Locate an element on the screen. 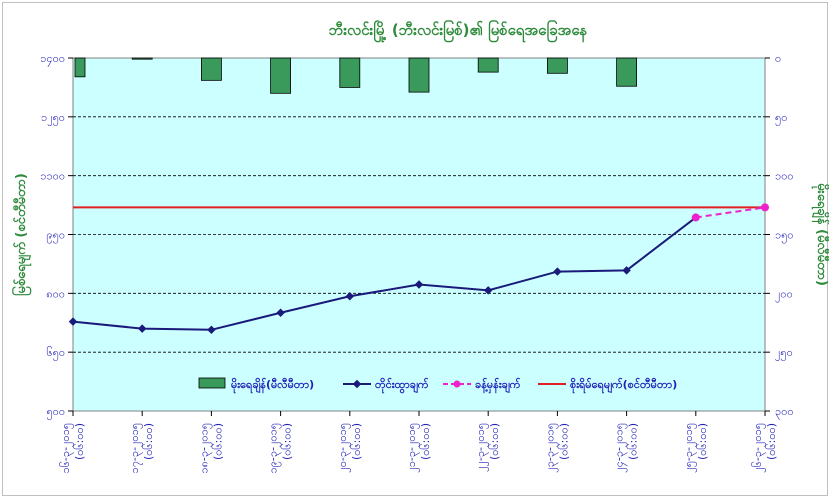  x-tick-label: ၂၃-၃-၂၀၁၅(၀၆:၀၀) is located at coordinates (556, 448).